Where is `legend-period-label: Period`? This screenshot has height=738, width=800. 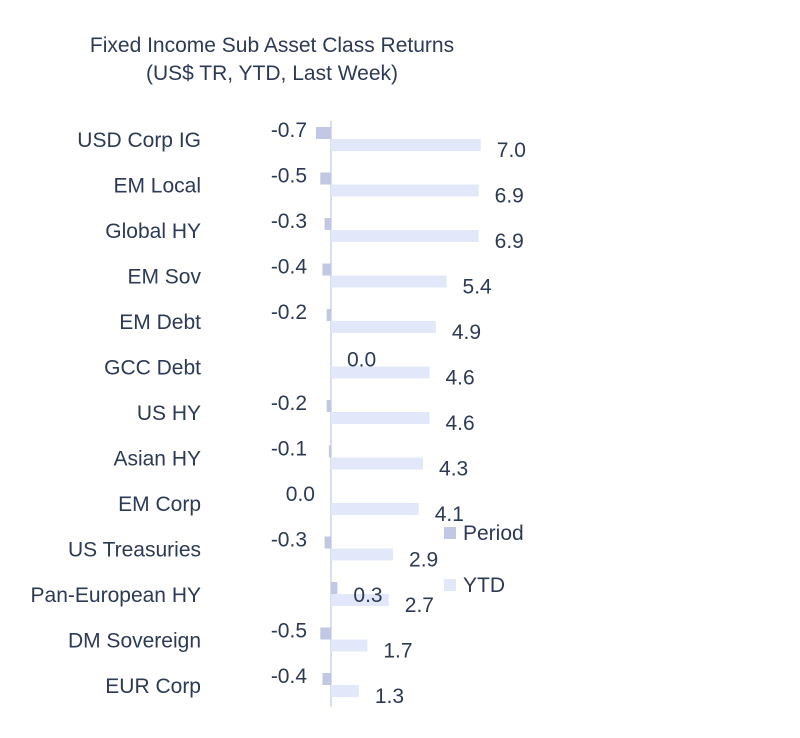
legend-period-label: Period is located at coordinates (493, 533).